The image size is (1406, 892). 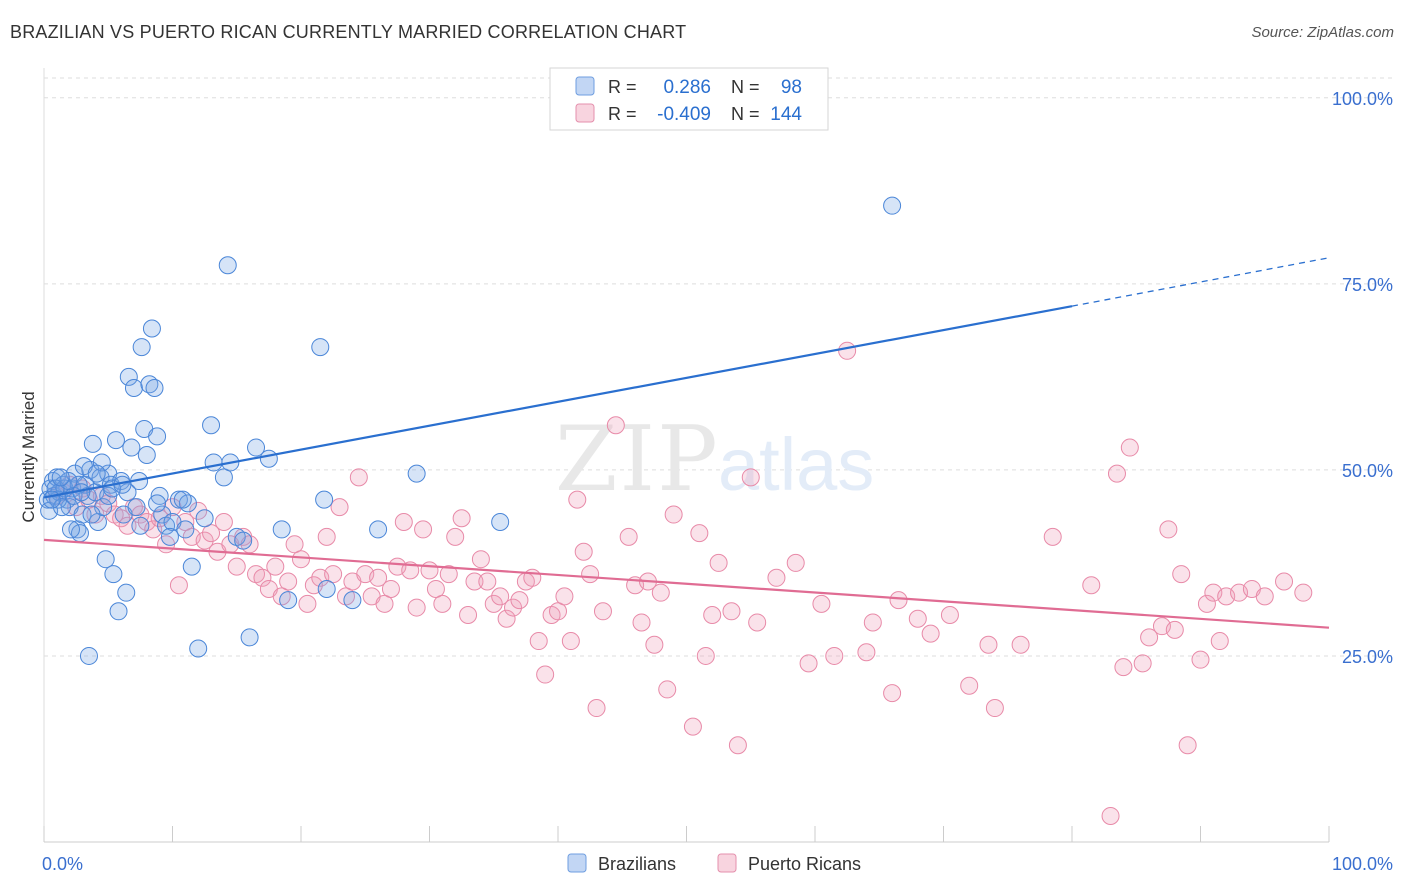 What do you see at coordinates (637, 864) in the screenshot?
I see `bottom-legend-label-brazilians: Brazilians` at bounding box center [637, 864].